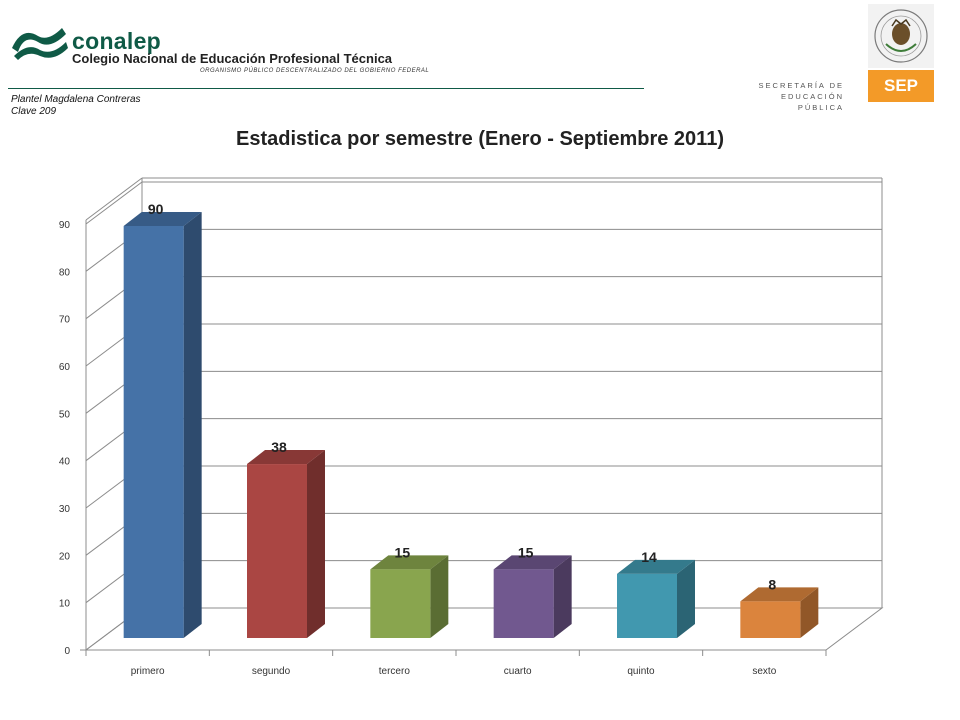 The image size is (960, 720). What do you see at coordinates (114, 203) in the screenshot?
I see `gridline-side` at bounding box center [114, 203].